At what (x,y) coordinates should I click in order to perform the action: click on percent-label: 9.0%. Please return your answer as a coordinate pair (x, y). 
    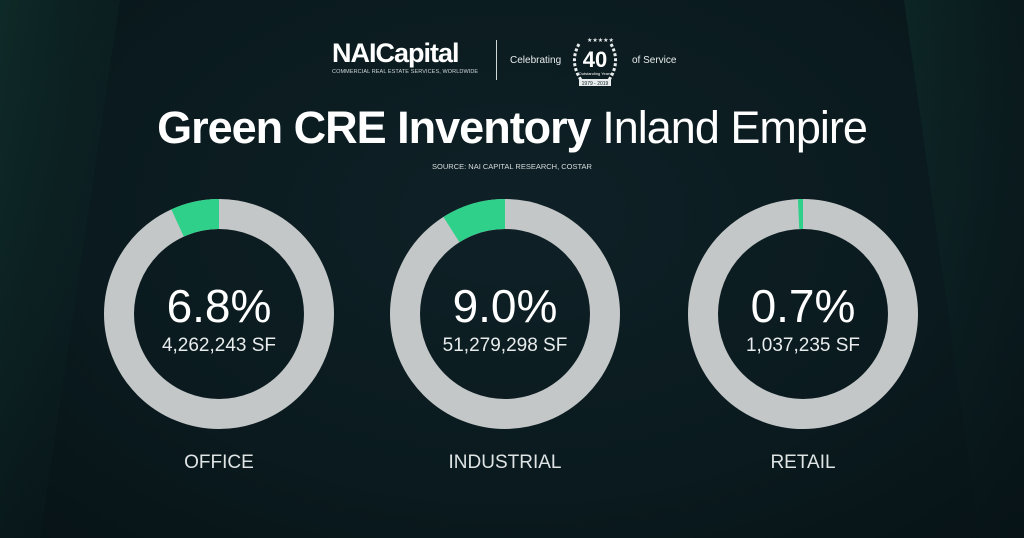
    Looking at the image, I should click on (505, 306).